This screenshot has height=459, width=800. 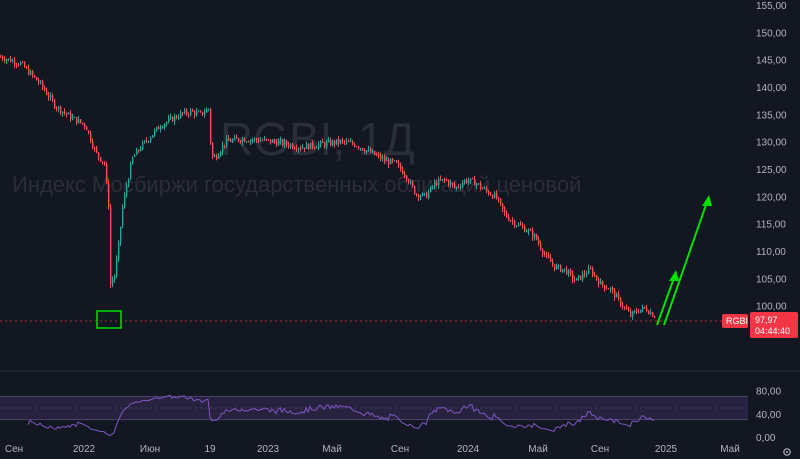 I want to click on price-tag-symbol: RGBI, so click(x=737, y=321).